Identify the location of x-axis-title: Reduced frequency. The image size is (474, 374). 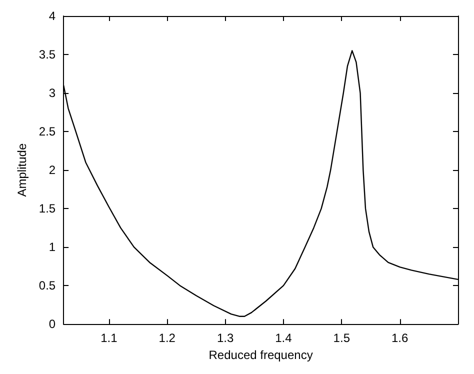
(260, 355).